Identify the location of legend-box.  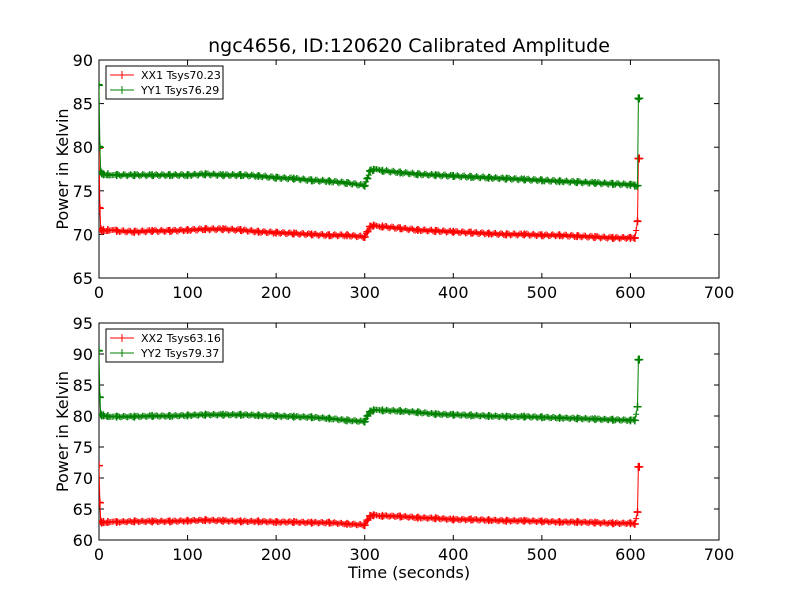
(164, 345).